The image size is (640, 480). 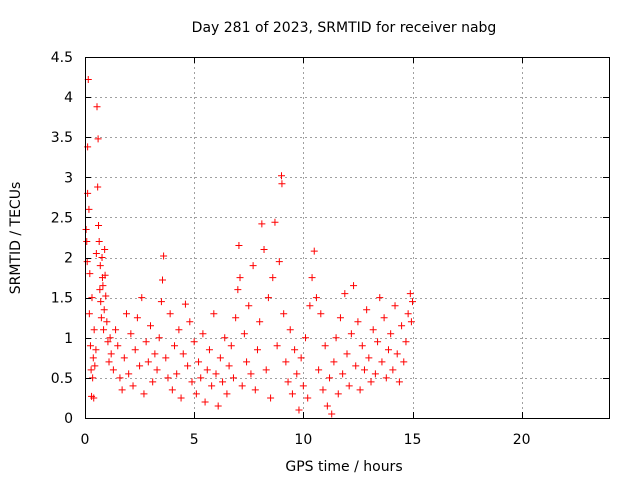 I want to click on y-tick-label: 0.5, so click(x=62, y=379).